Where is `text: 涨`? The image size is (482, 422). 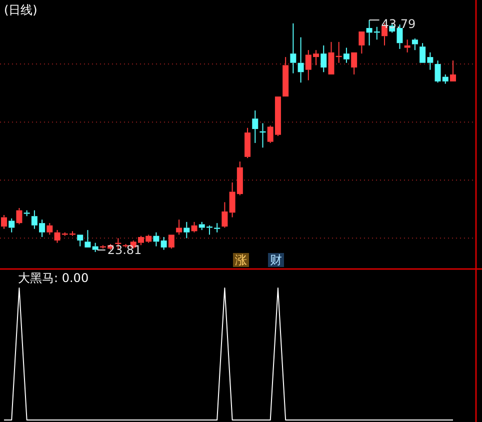
text: 涨 is located at coordinates (241, 260).